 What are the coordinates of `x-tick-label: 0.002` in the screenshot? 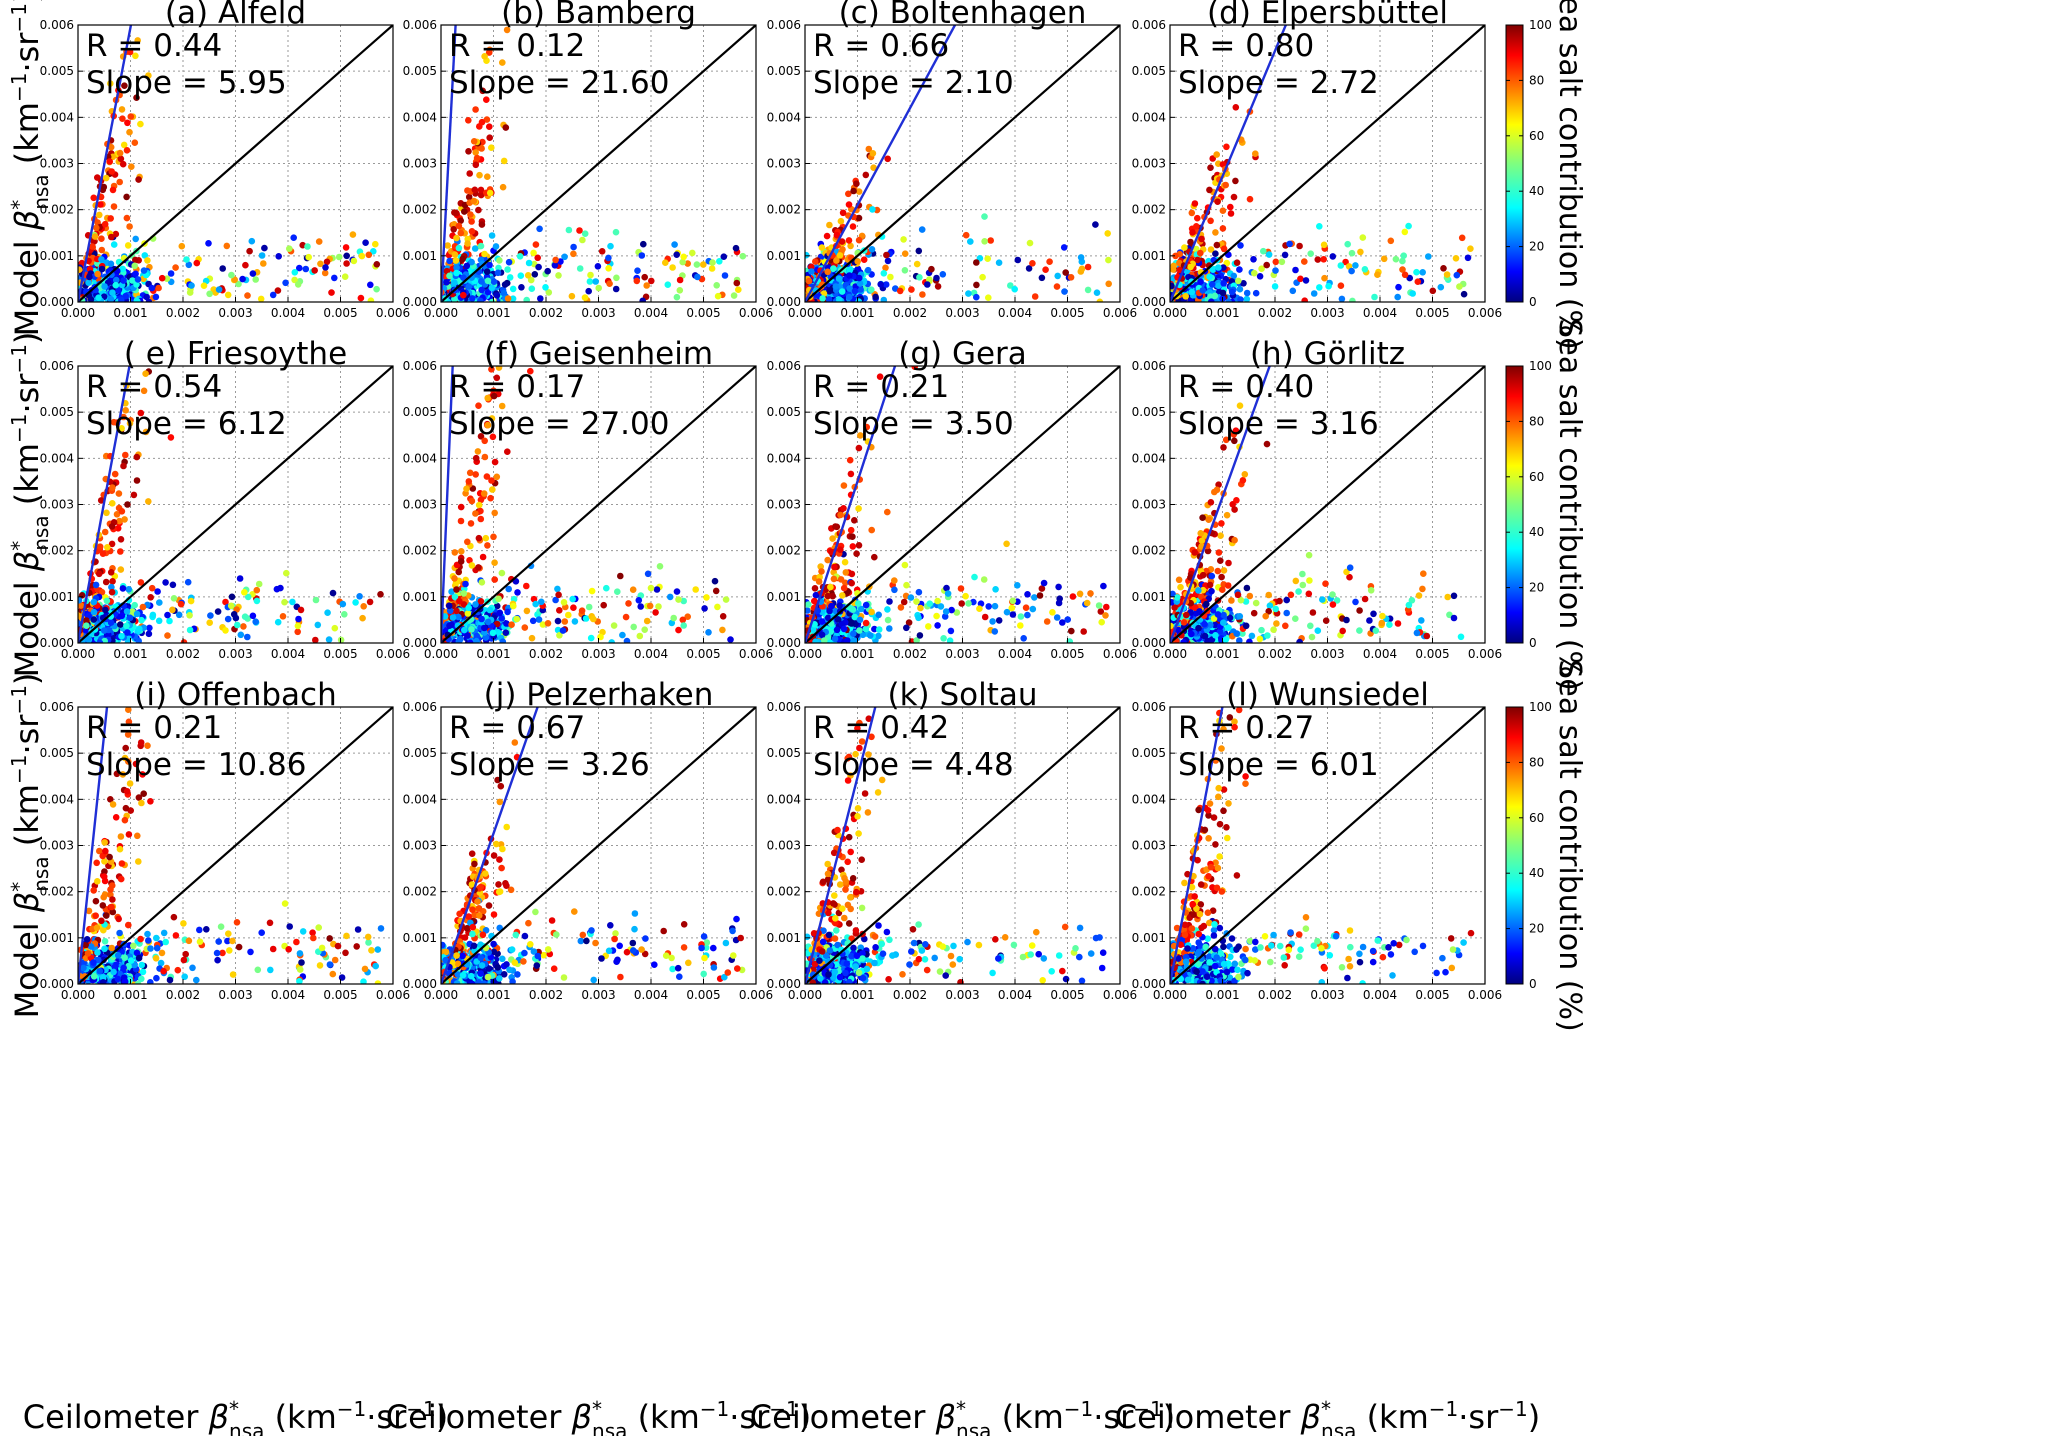 It's located at (1275, 654).